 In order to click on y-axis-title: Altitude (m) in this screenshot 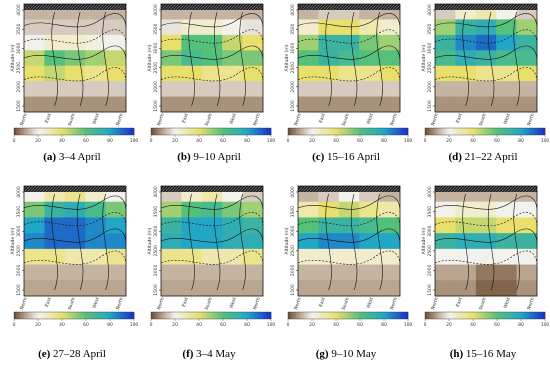, I will do `click(287, 240)`.